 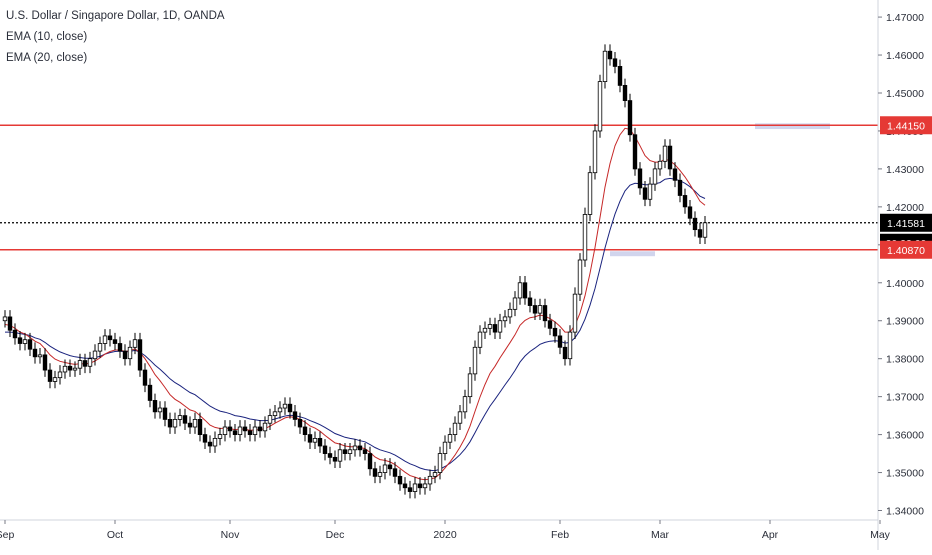 I want to click on ema10-legend: EMA (10, close), so click(x=47, y=37).